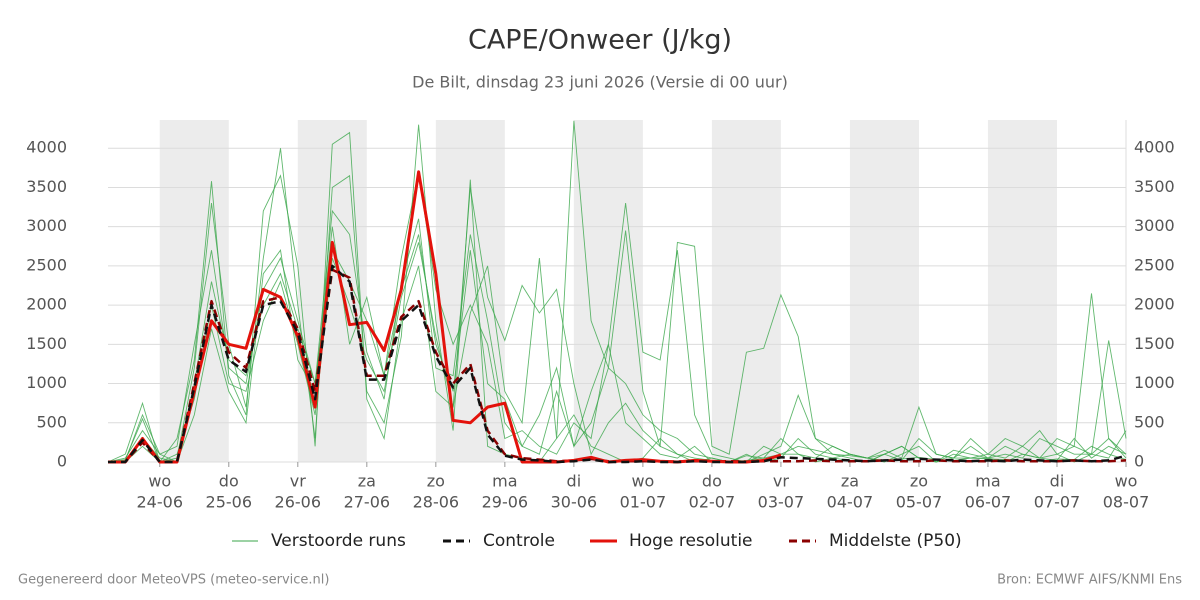 The image size is (1200, 600). Describe the element at coordinates (781, 502) in the screenshot. I see `x-tick-date: 03-07` at that location.